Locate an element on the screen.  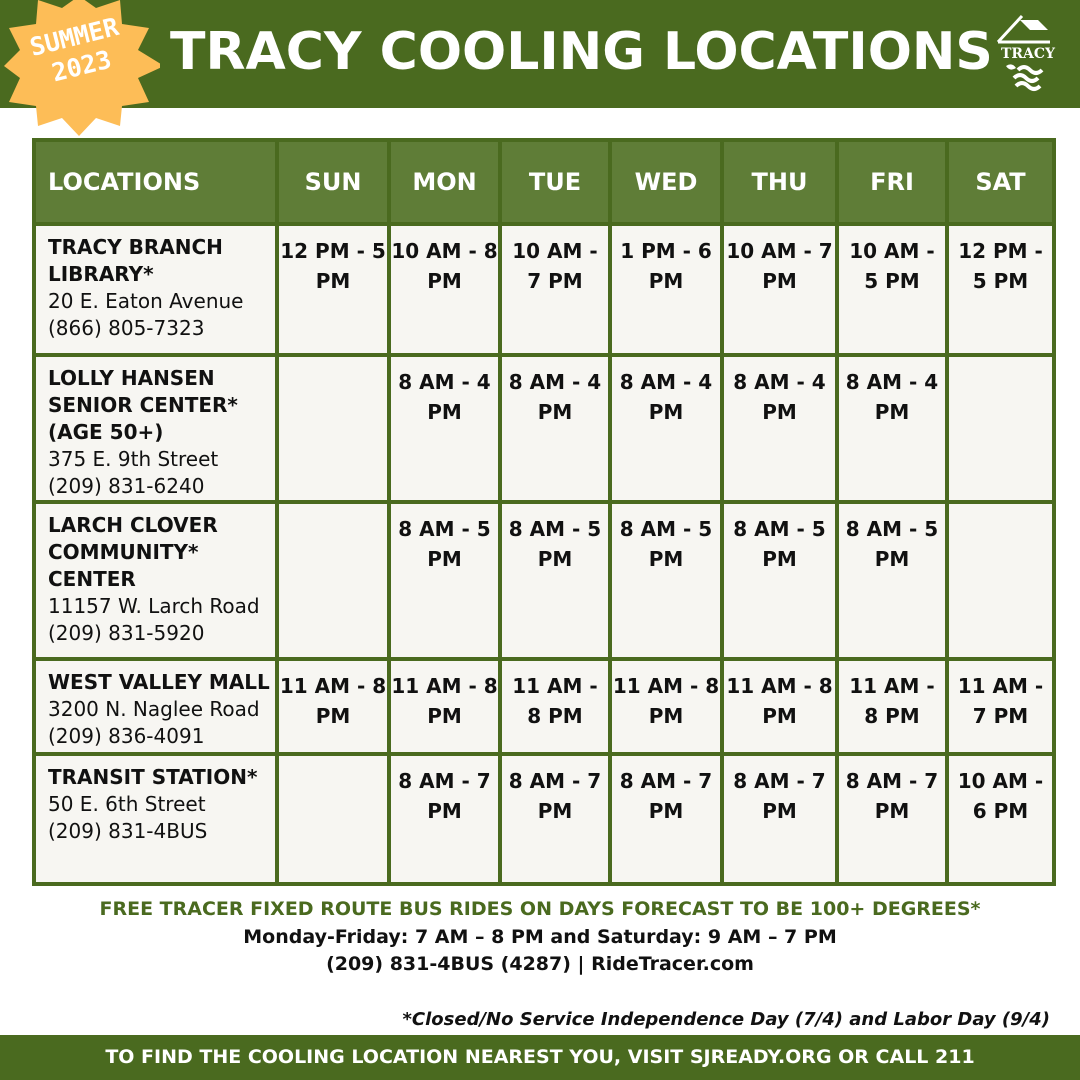
location-address: 50 E. 6th Street is located at coordinates (127, 804).